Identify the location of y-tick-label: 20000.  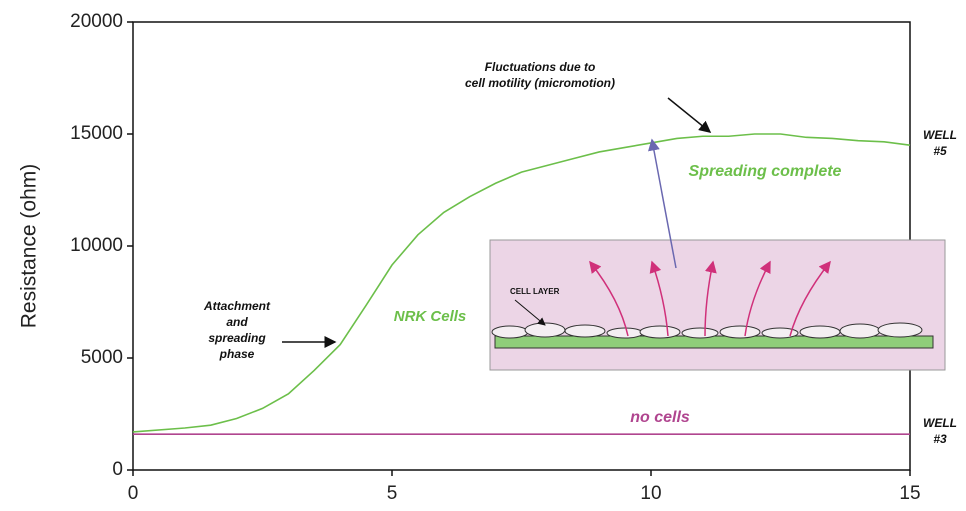
(96, 21).